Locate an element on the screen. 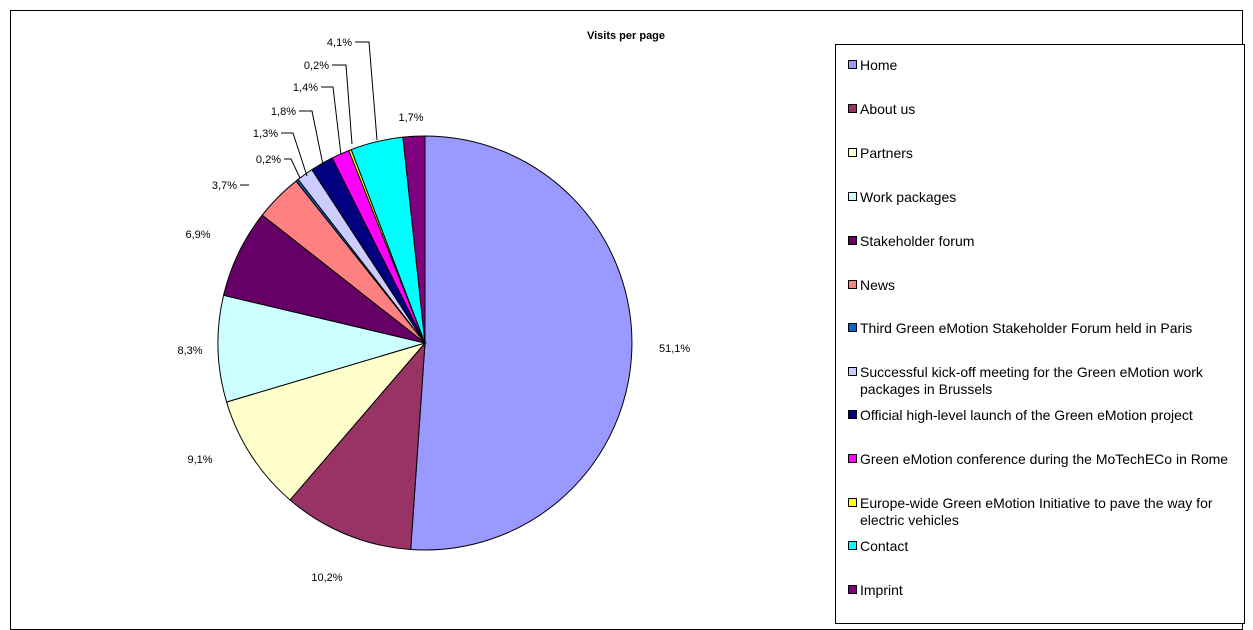  legend-item: Imprint is located at coordinates (1045, 590).